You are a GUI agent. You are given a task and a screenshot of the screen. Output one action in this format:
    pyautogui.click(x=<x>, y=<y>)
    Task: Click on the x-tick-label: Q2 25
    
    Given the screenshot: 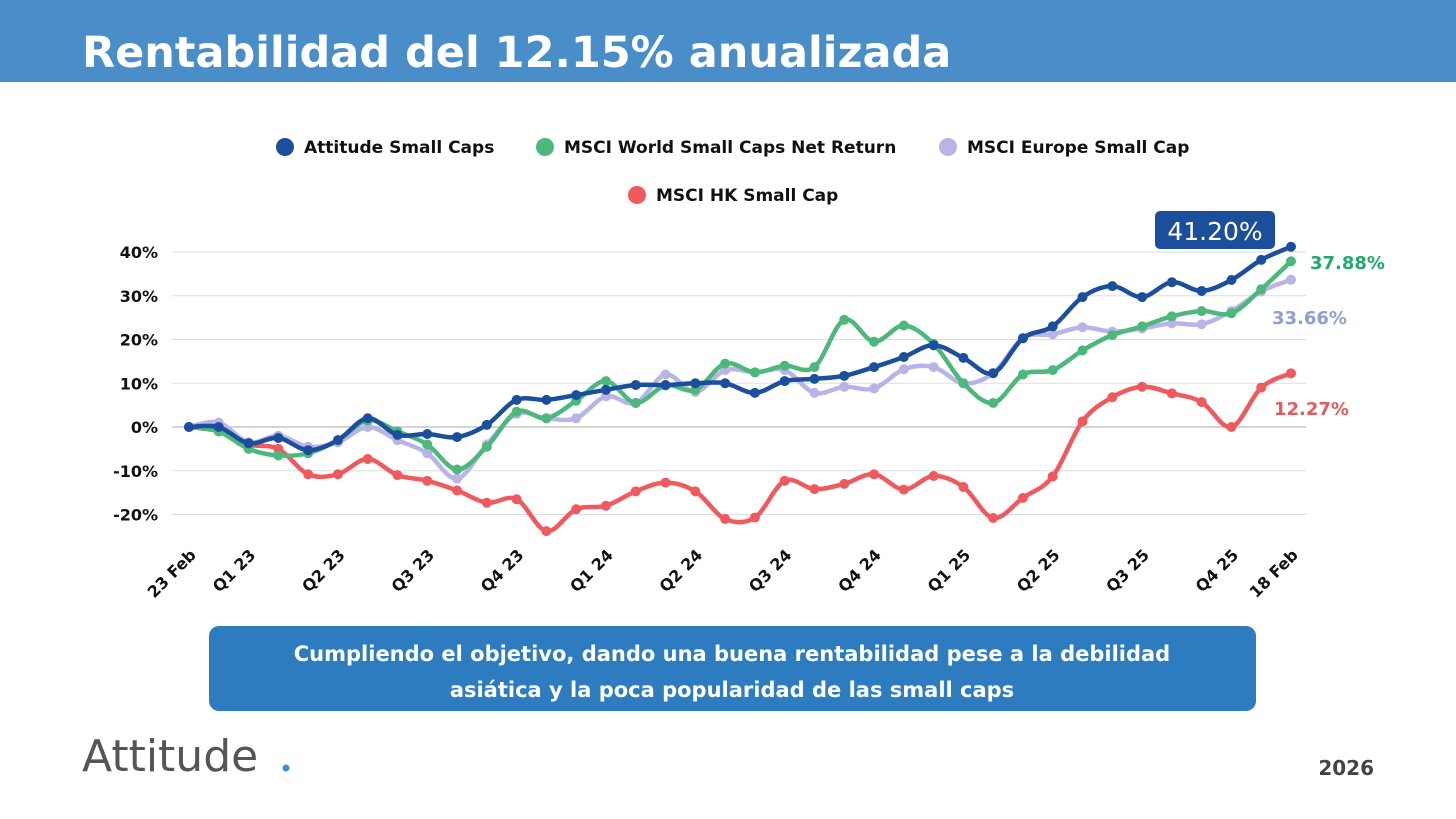 What is the action you would take?
    pyautogui.click(x=1038, y=570)
    